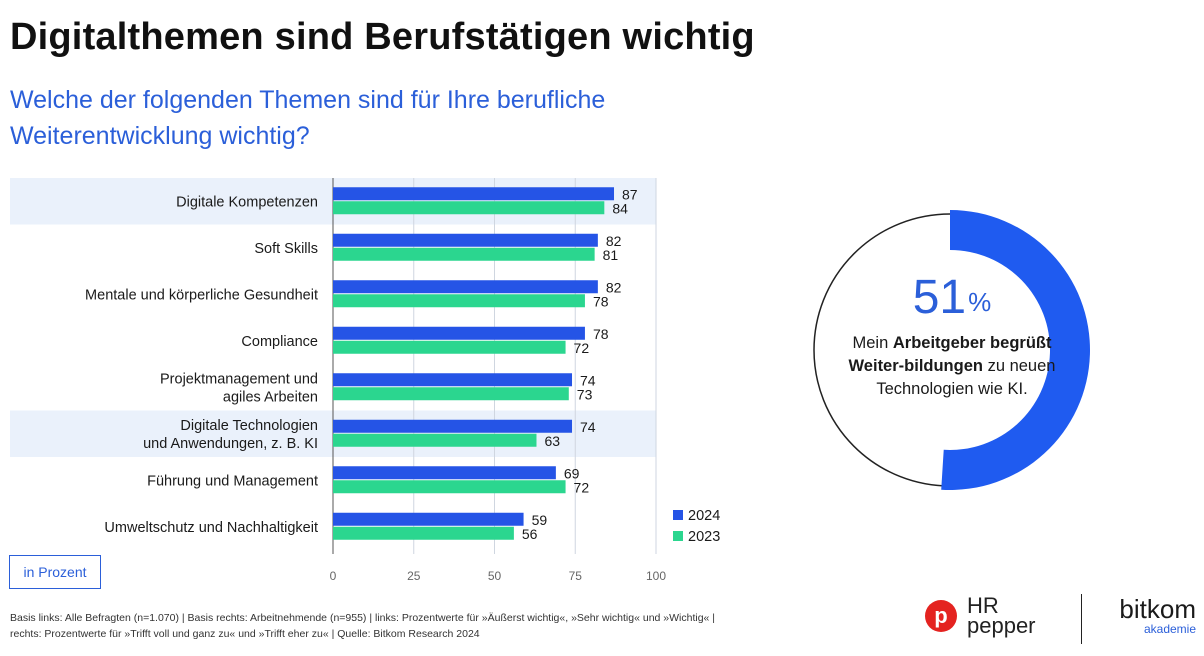  Describe the element at coordinates (530, 534) in the screenshot. I see `bar-value-label: 56` at that location.